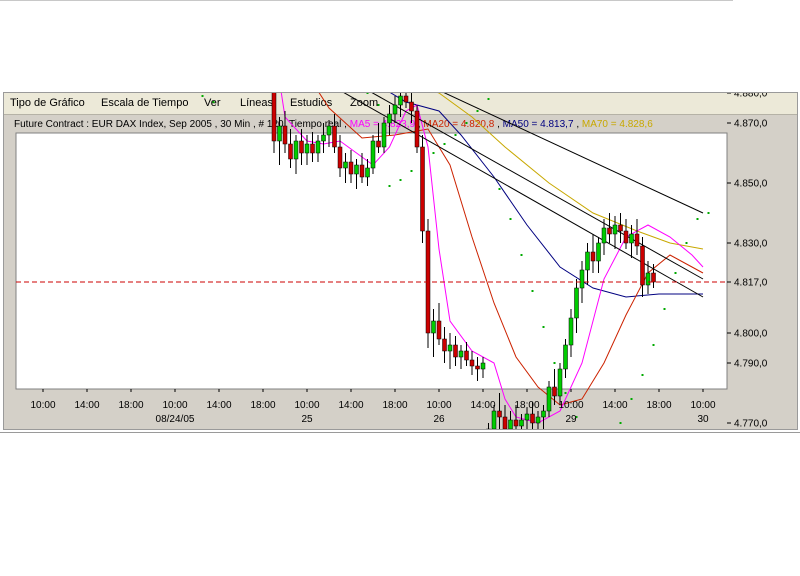 The height and width of the screenshot is (576, 800). Describe the element at coordinates (145, 103) in the screenshot. I see `menu-escala-de-tiempo: Escala de Tiempo` at that location.